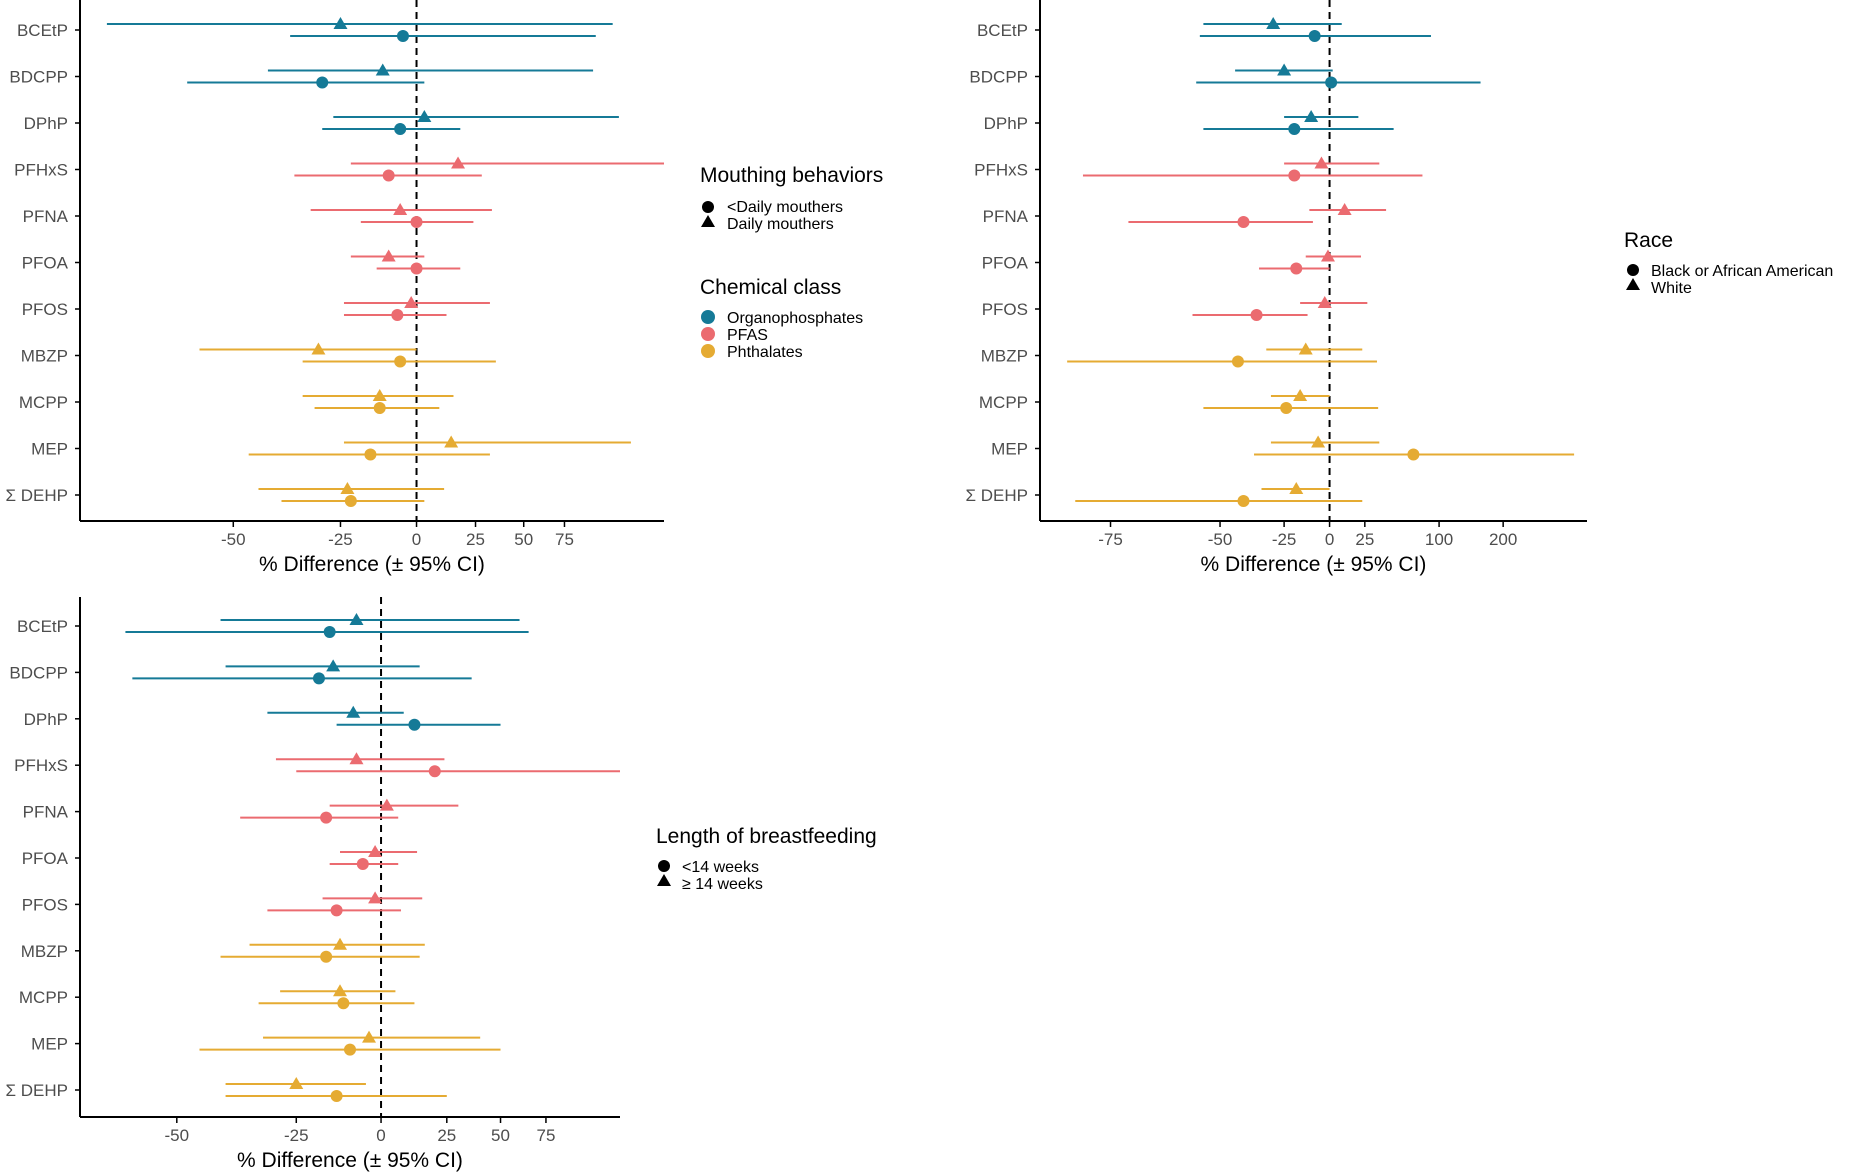  What do you see at coordinates (766, 836) in the screenshot?
I see `legend-title: Length of breastfeeding` at bounding box center [766, 836].